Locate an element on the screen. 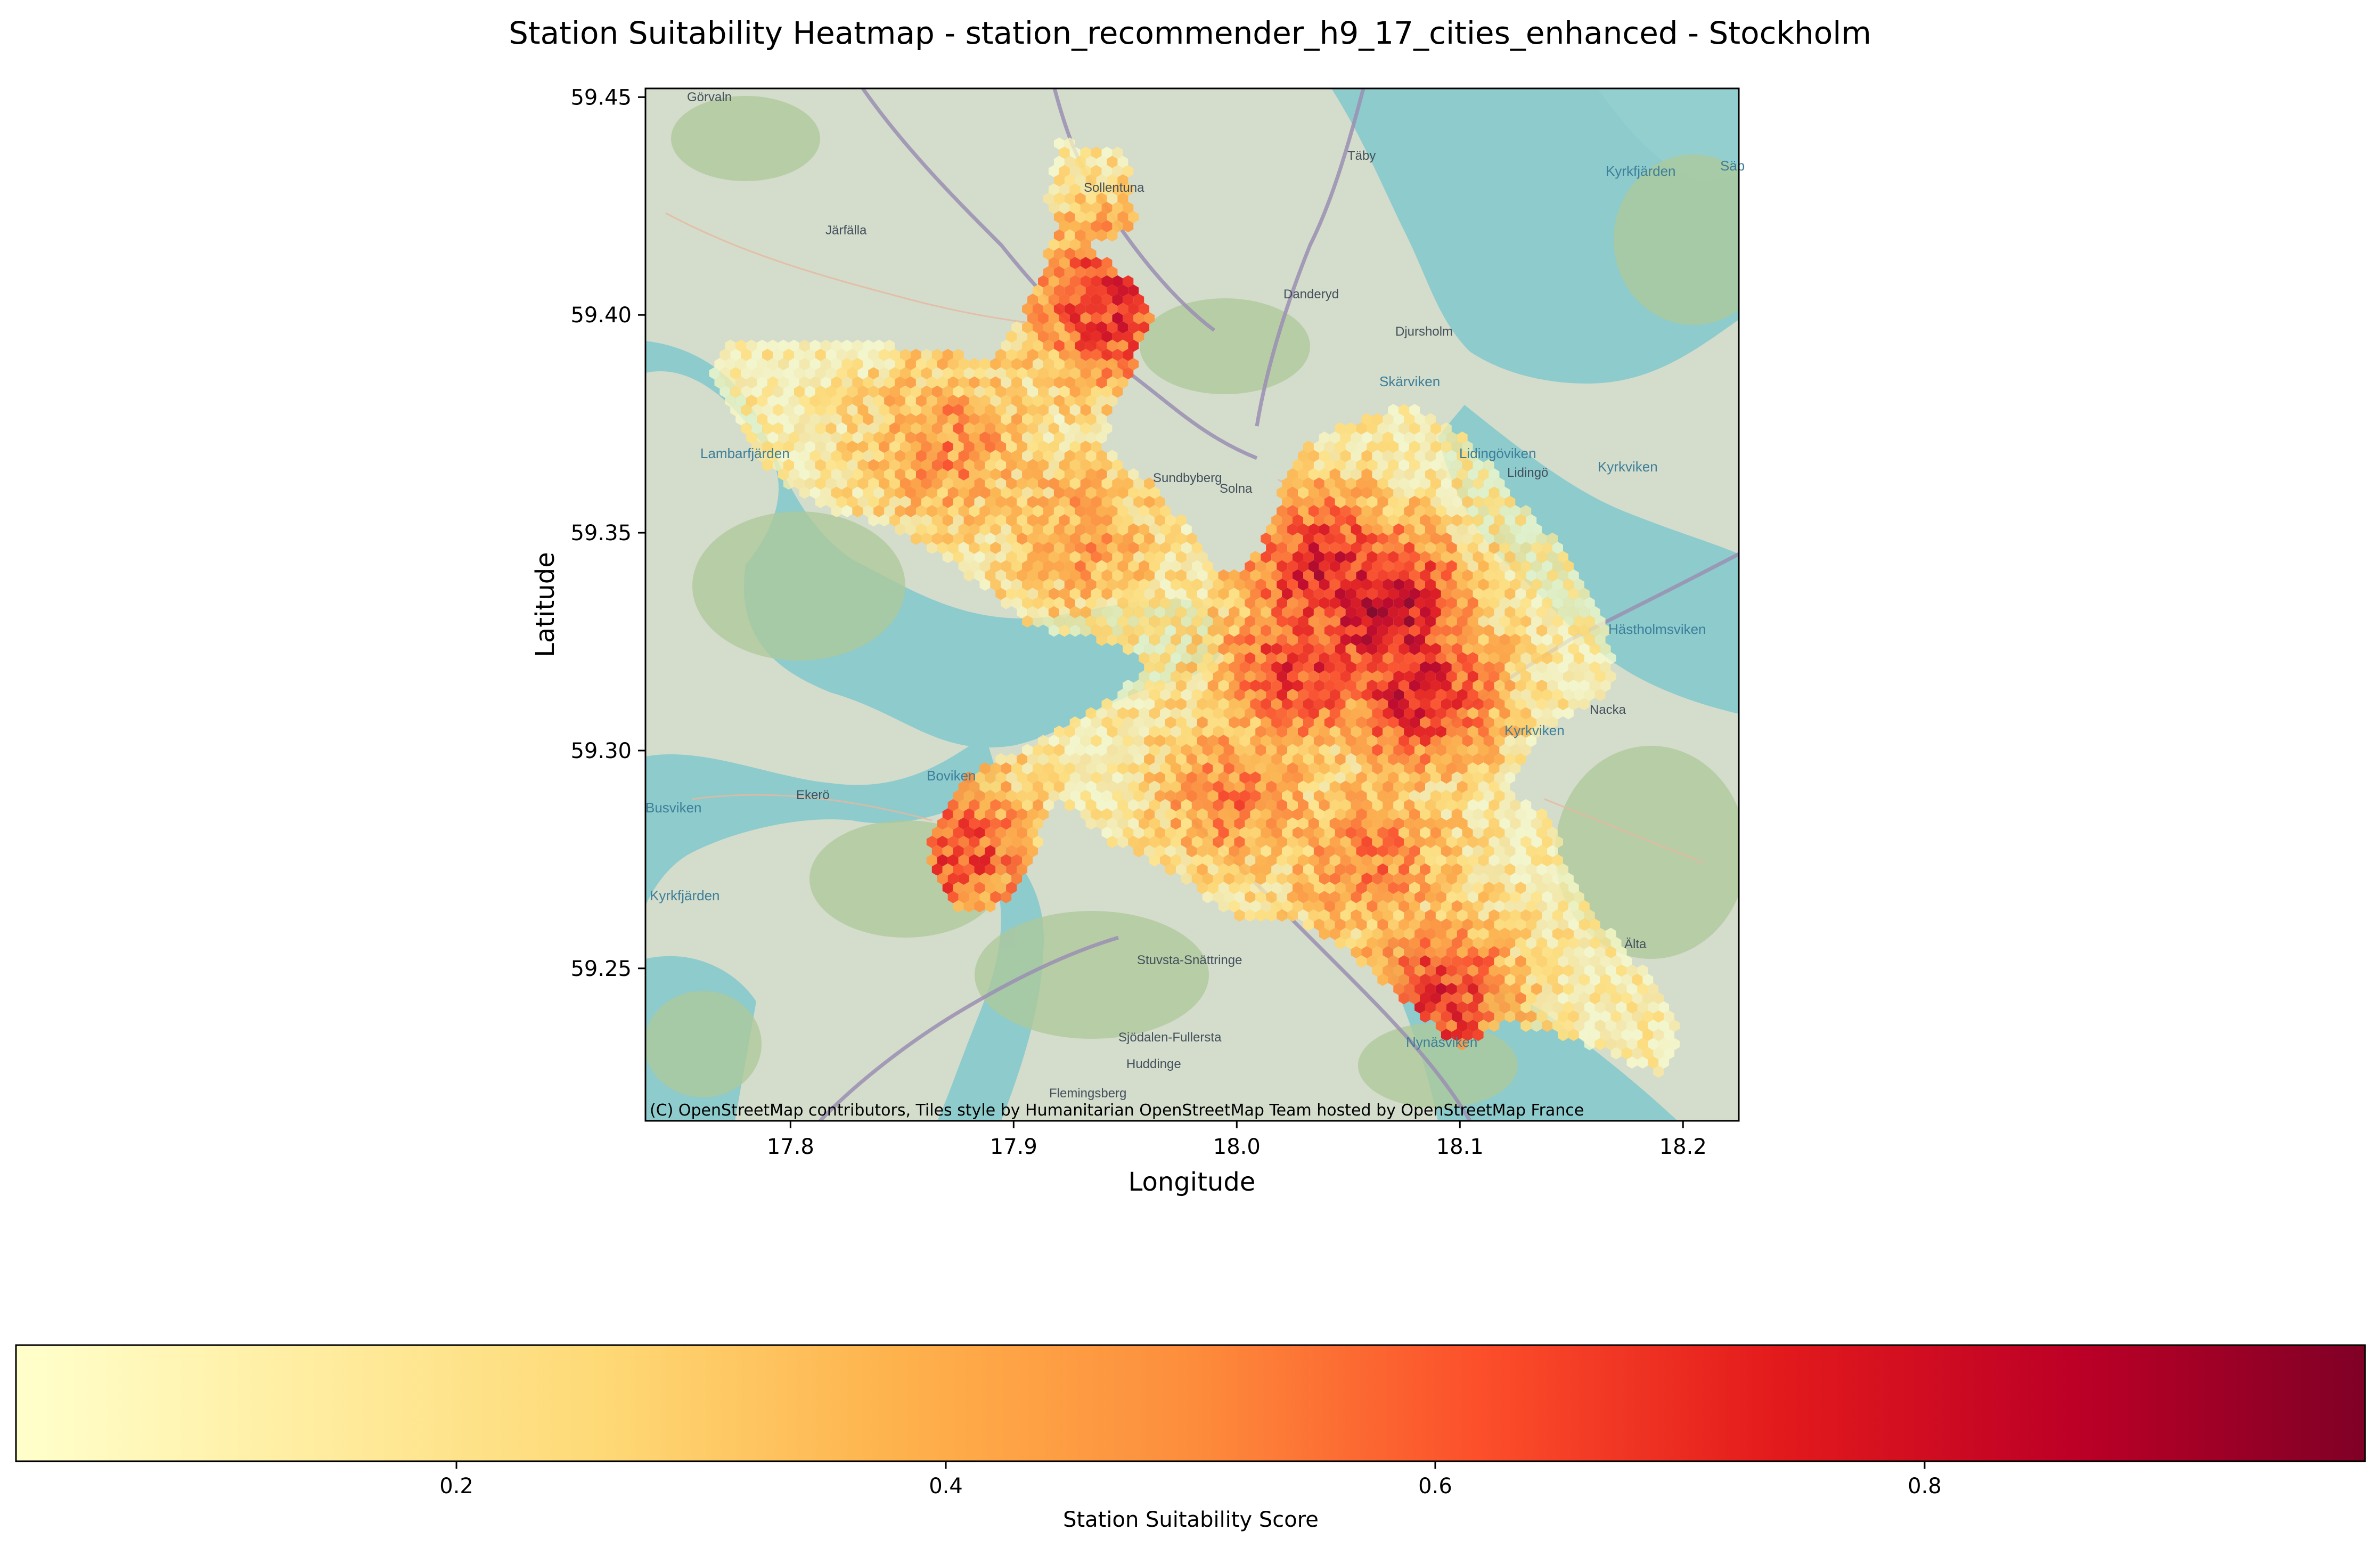 This screenshot has width=2380, height=1547. basemap-label: Lidingö is located at coordinates (1527, 473).